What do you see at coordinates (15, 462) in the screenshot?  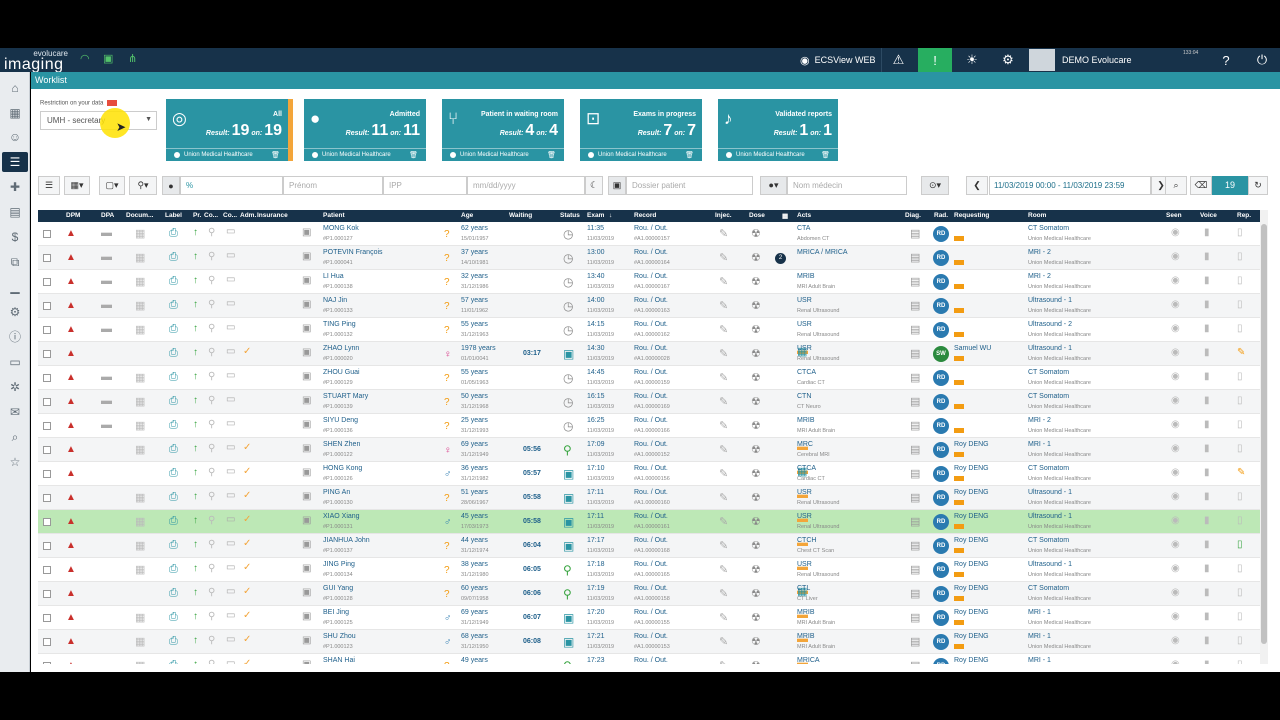 I see `favorites-icon: ☆` at bounding box center [15, 462].